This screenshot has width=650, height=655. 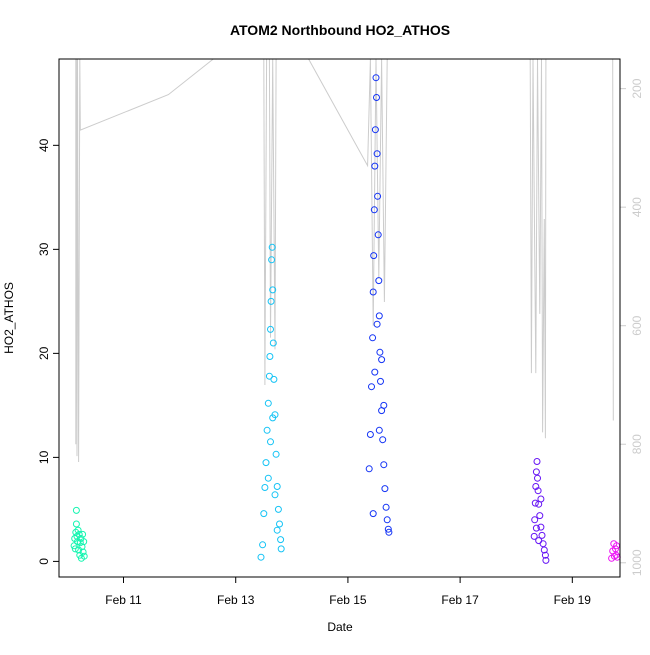 What do you see at coordinates (637, 562) in the screenshot?
I see `right-tick-label: 1000` at bounding box center [637, 562].